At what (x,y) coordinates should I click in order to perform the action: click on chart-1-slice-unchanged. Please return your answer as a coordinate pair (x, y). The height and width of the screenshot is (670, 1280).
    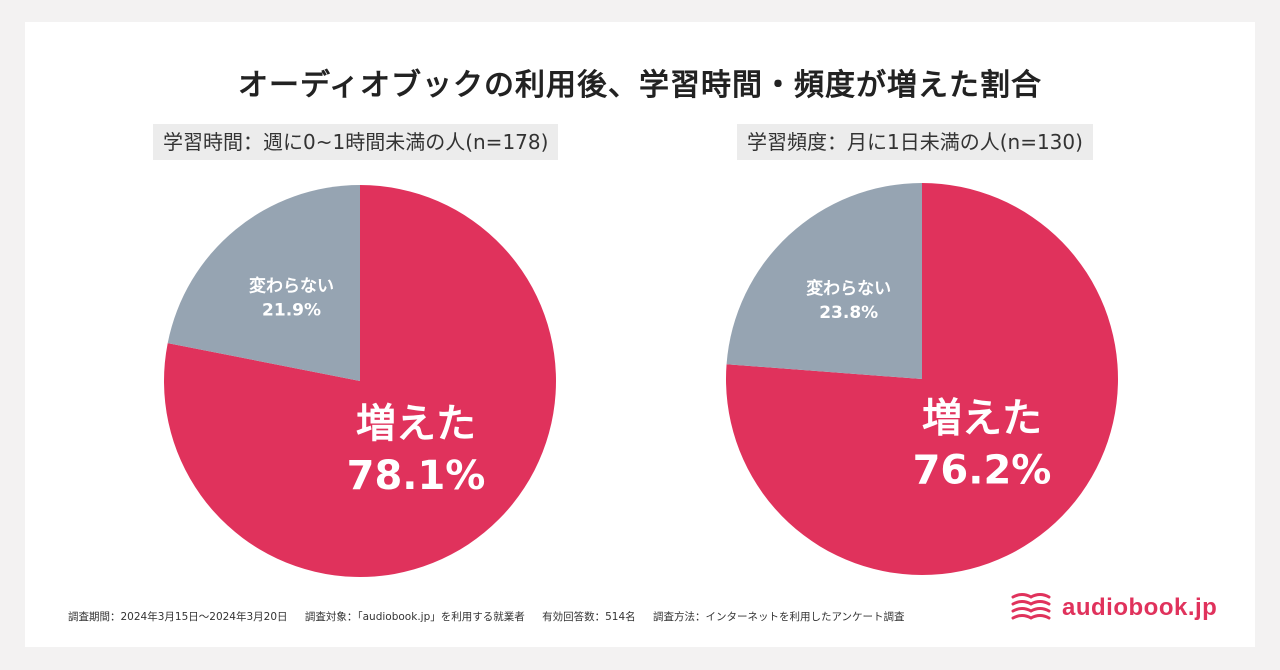
    Looking at the image, I should click on (263, 283).